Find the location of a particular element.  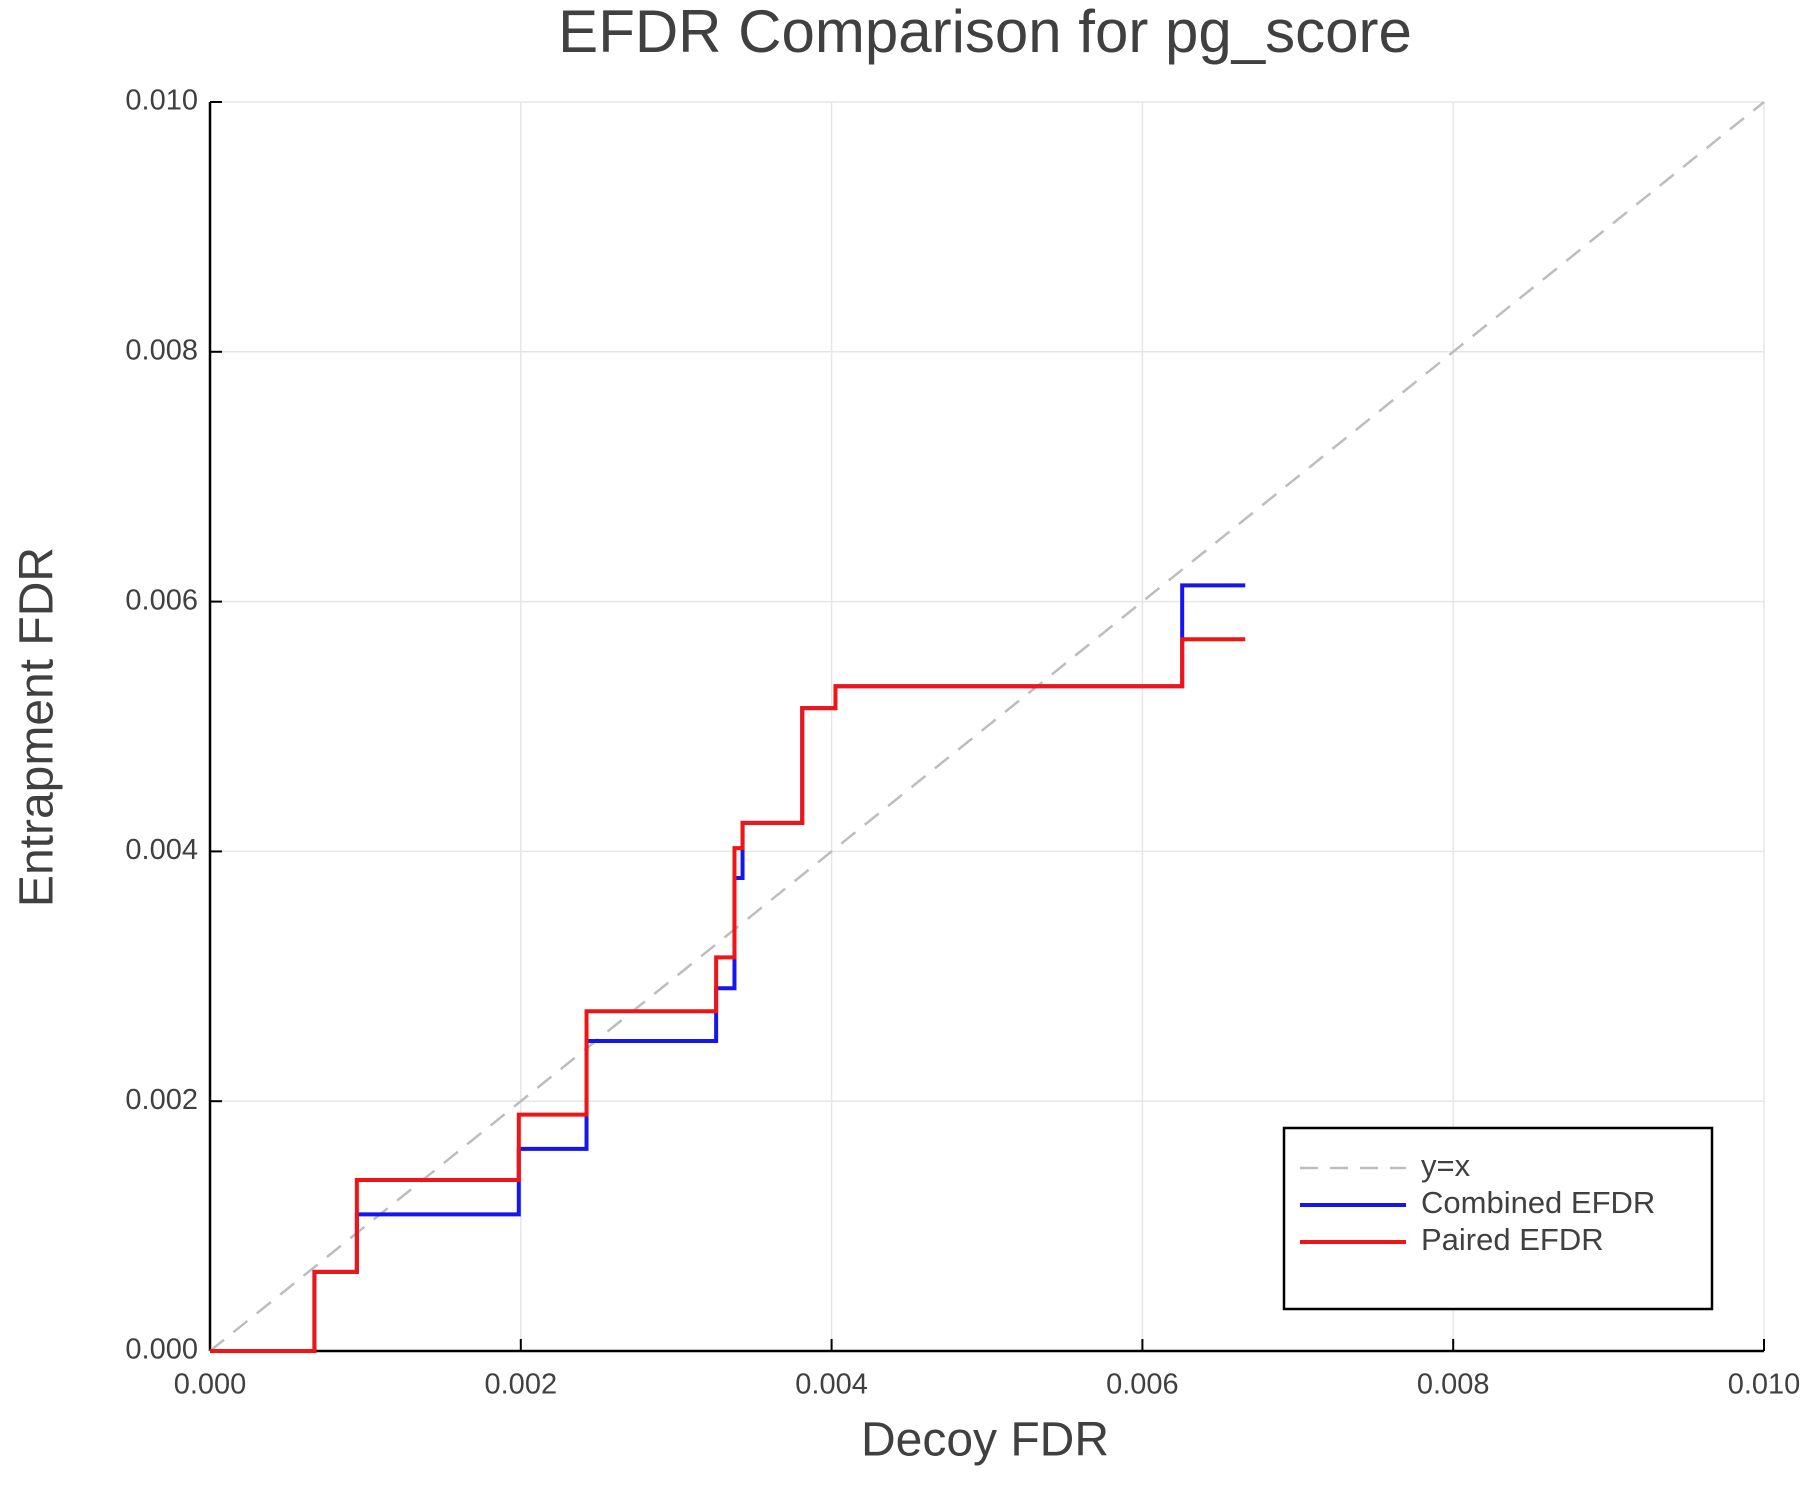

y-tick-label: 0.008 is located at coordinates (161, 350).